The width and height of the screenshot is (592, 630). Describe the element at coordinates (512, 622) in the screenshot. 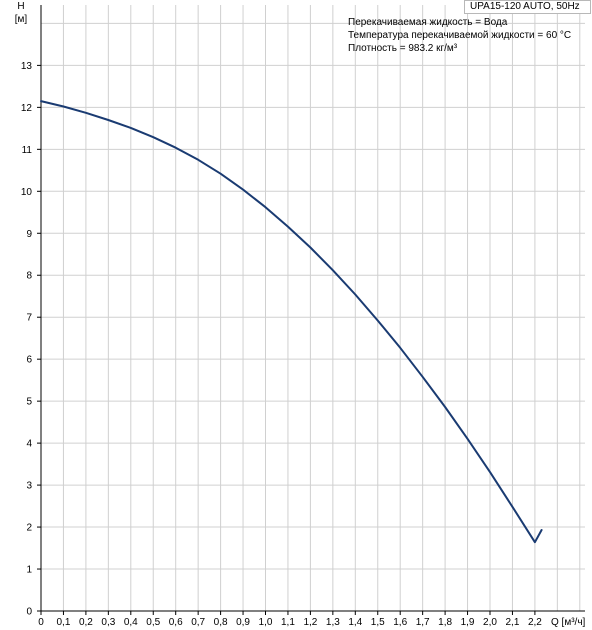

I see `x-tick-label: 2,1` at that location.